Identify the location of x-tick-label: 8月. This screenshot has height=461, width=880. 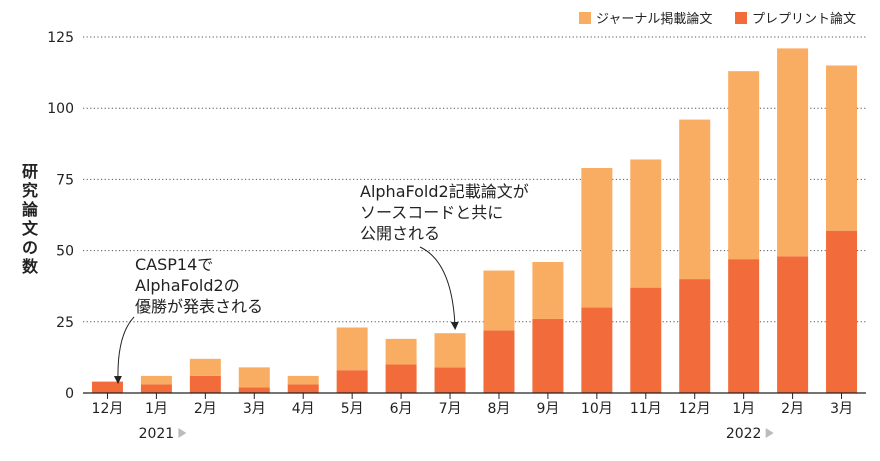
(499, 409).